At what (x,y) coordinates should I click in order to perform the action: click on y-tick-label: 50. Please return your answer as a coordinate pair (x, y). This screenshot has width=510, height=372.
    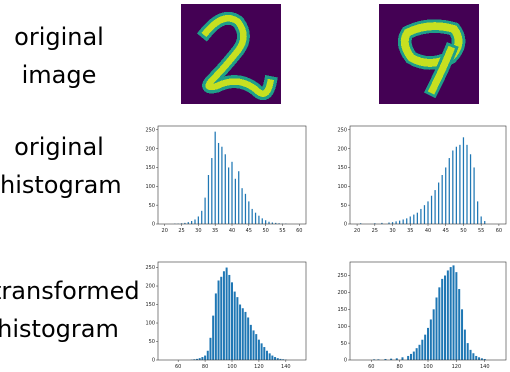
    Looking at the image, I should click on (344, 206).